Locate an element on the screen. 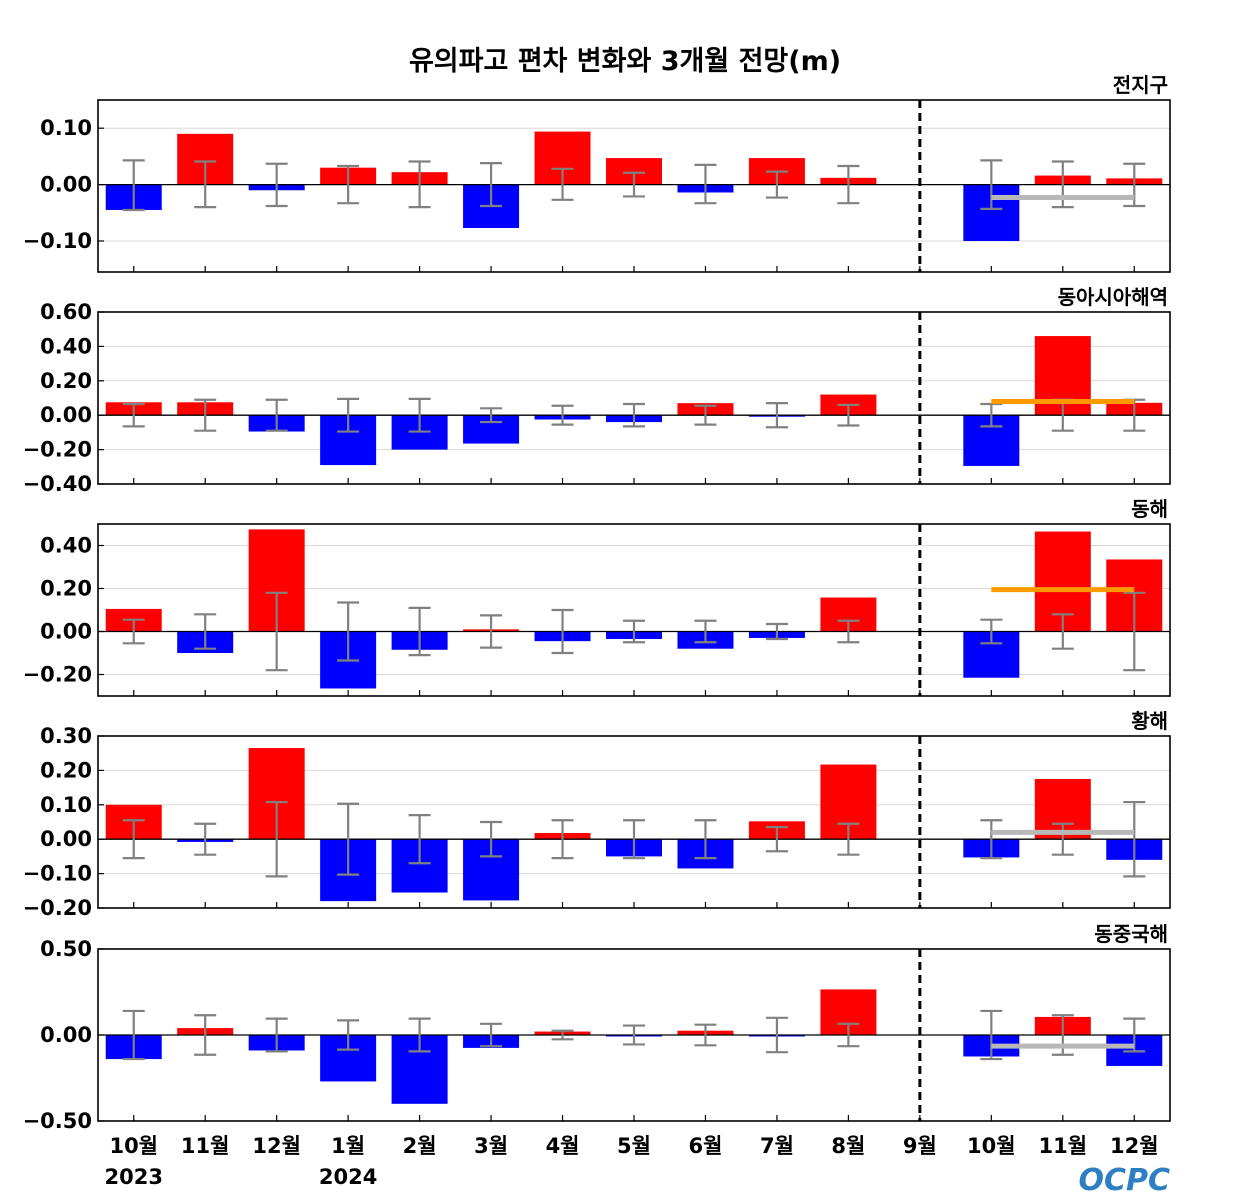 The width and height of the screenshot is (1250, 1200). chart-title: 유의파고 편차 변화와 3개월 전망(m) is located at coordinates (625, 61).